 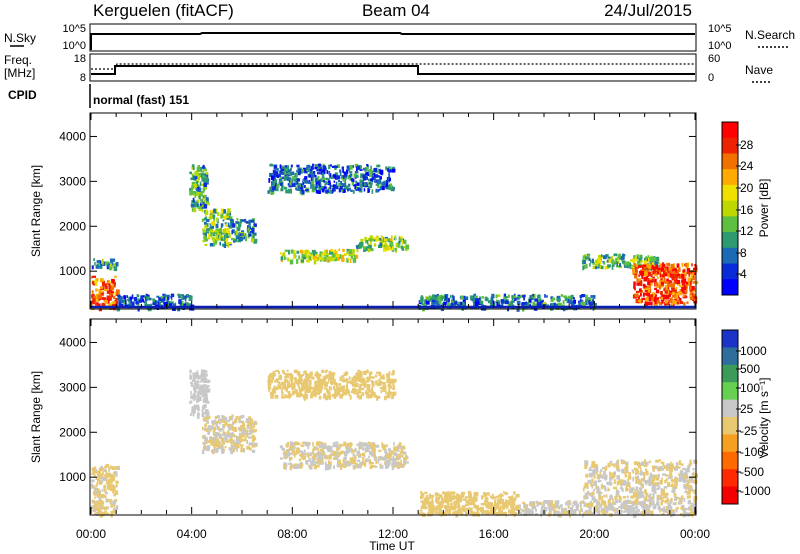 What do you see at coordinates (393, 37) in the screenshot?
I see `nsky-panel-frame` at bounding box center [393, 37].